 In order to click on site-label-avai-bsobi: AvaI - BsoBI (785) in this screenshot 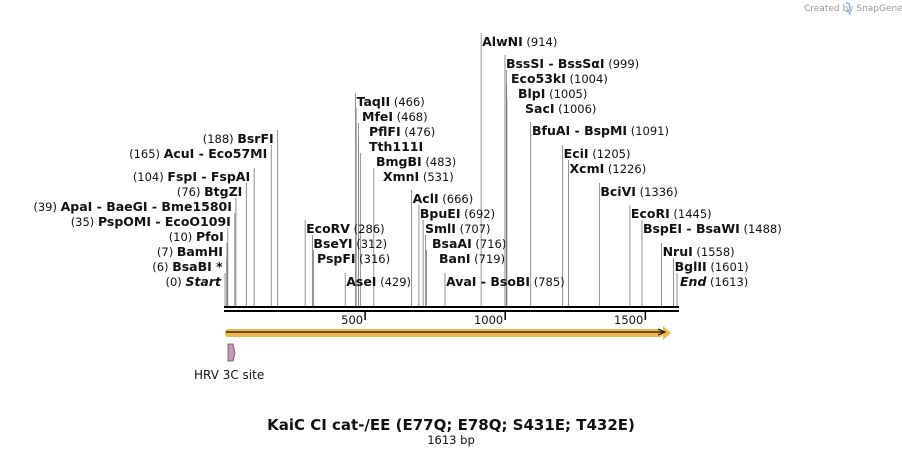, I will do `click(505, 281)`.